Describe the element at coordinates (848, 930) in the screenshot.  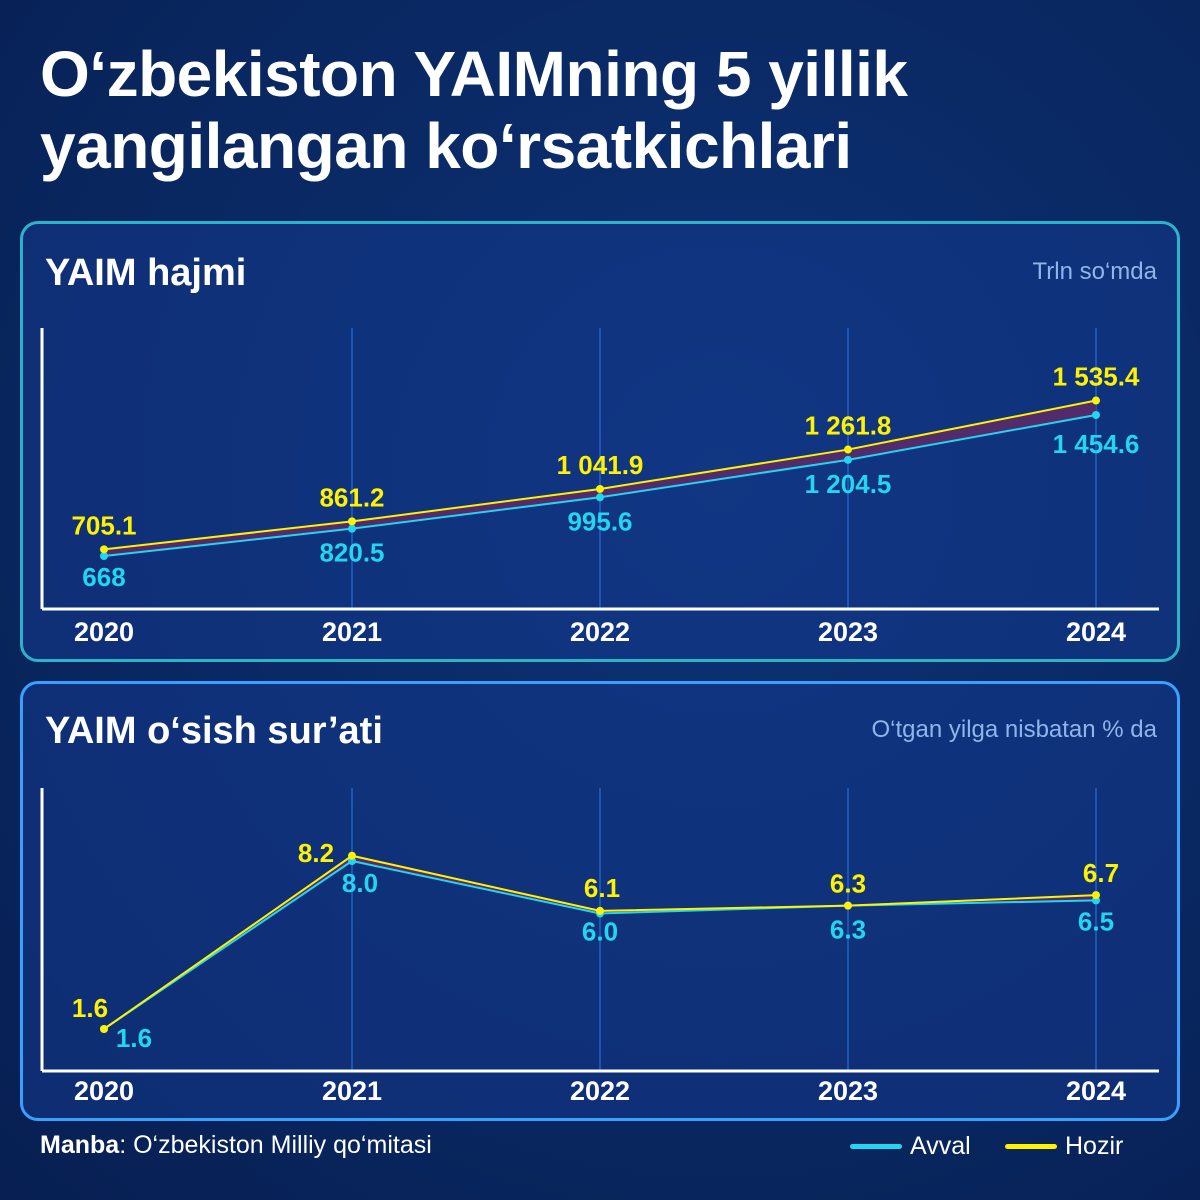
I see `label-previous-2023: 6.3` at that location.